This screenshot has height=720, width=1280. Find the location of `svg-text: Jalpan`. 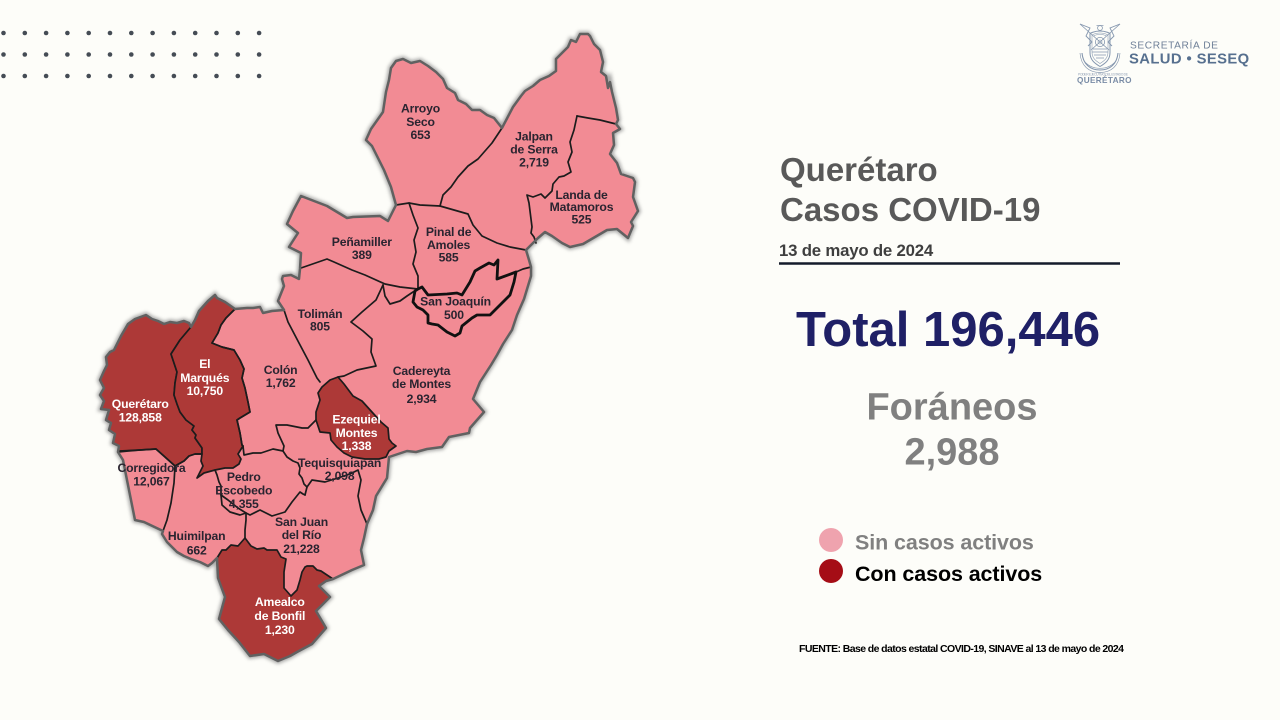

svg-text: Jalpan is located at coordinates (534, 136).